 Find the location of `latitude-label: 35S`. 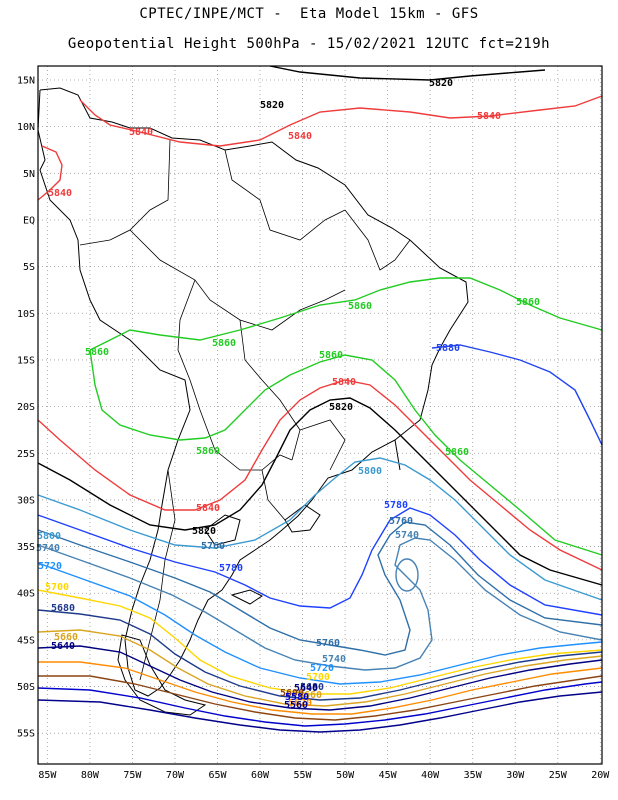

latitude-label: 35S is located at coordinates (26, 547).